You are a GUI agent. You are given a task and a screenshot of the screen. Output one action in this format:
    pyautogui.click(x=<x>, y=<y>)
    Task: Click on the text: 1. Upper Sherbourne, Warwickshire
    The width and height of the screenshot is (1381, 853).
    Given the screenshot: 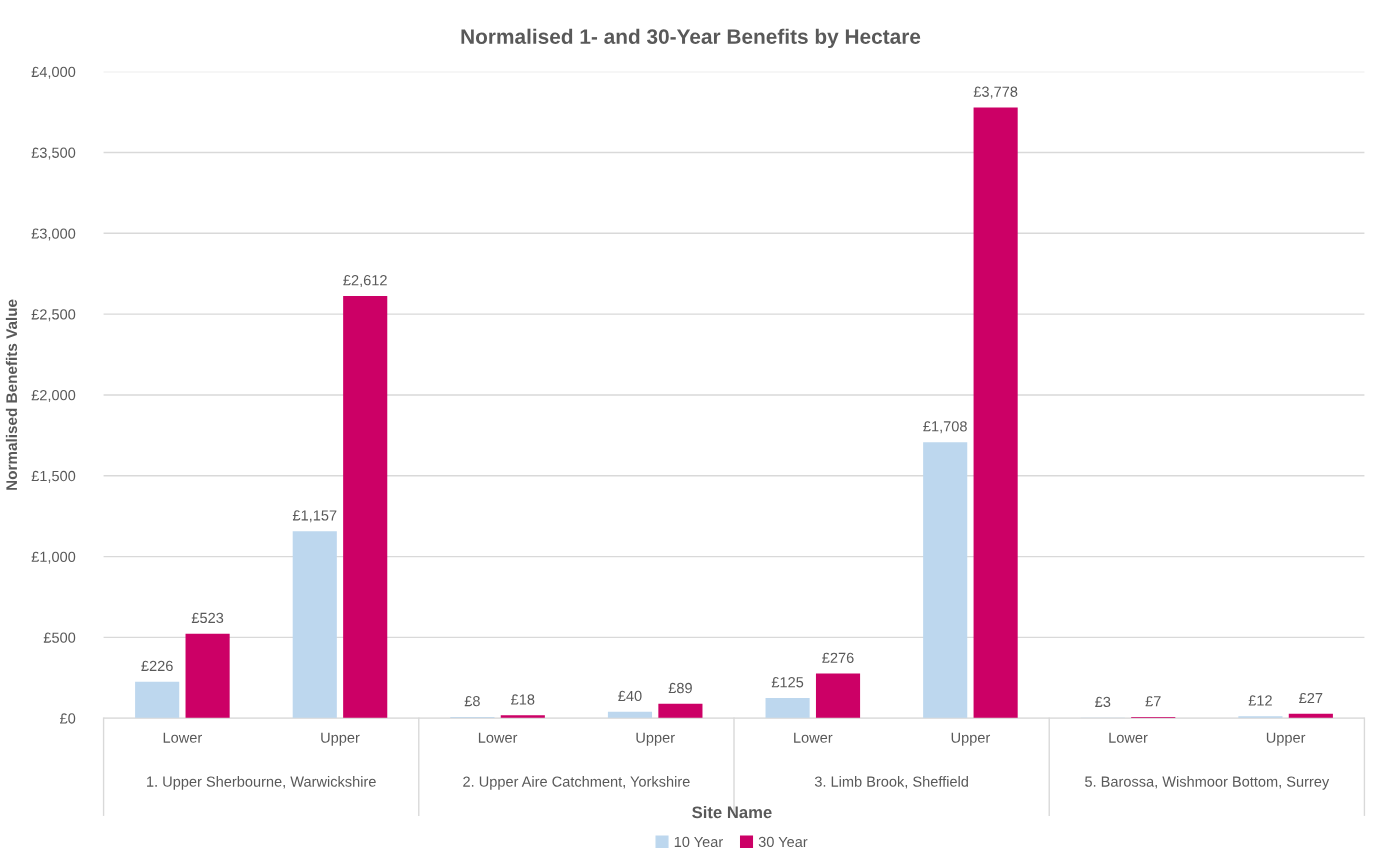 What is the action you would take?
    pyautogui.click(x=261, y=783)
    